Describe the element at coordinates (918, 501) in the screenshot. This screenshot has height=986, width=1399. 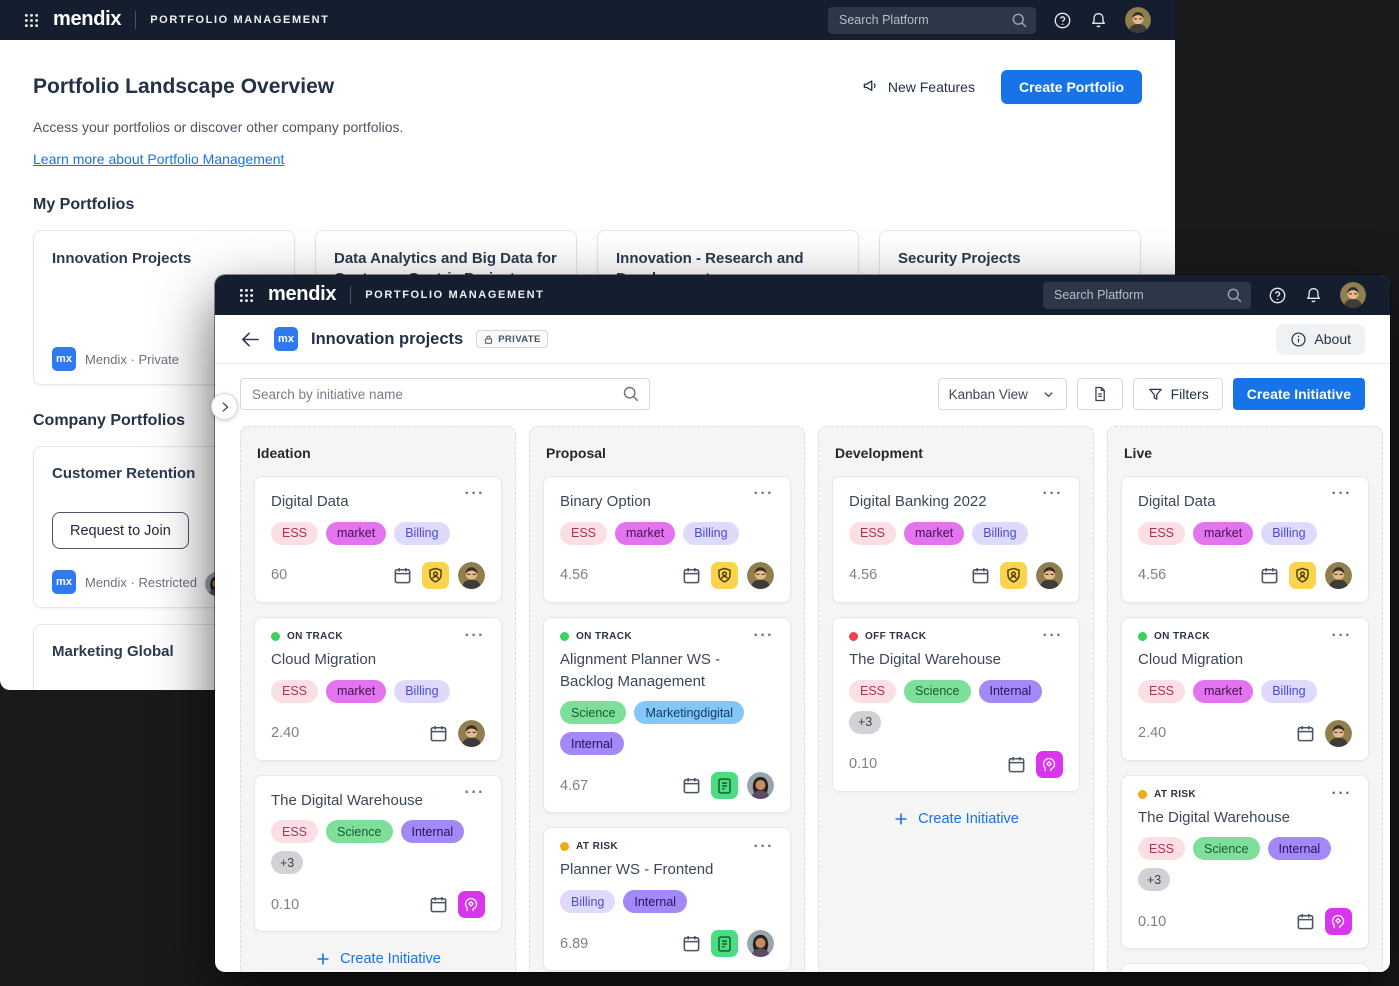
I see `initiative-title: Digital Banking 2022` at that location.